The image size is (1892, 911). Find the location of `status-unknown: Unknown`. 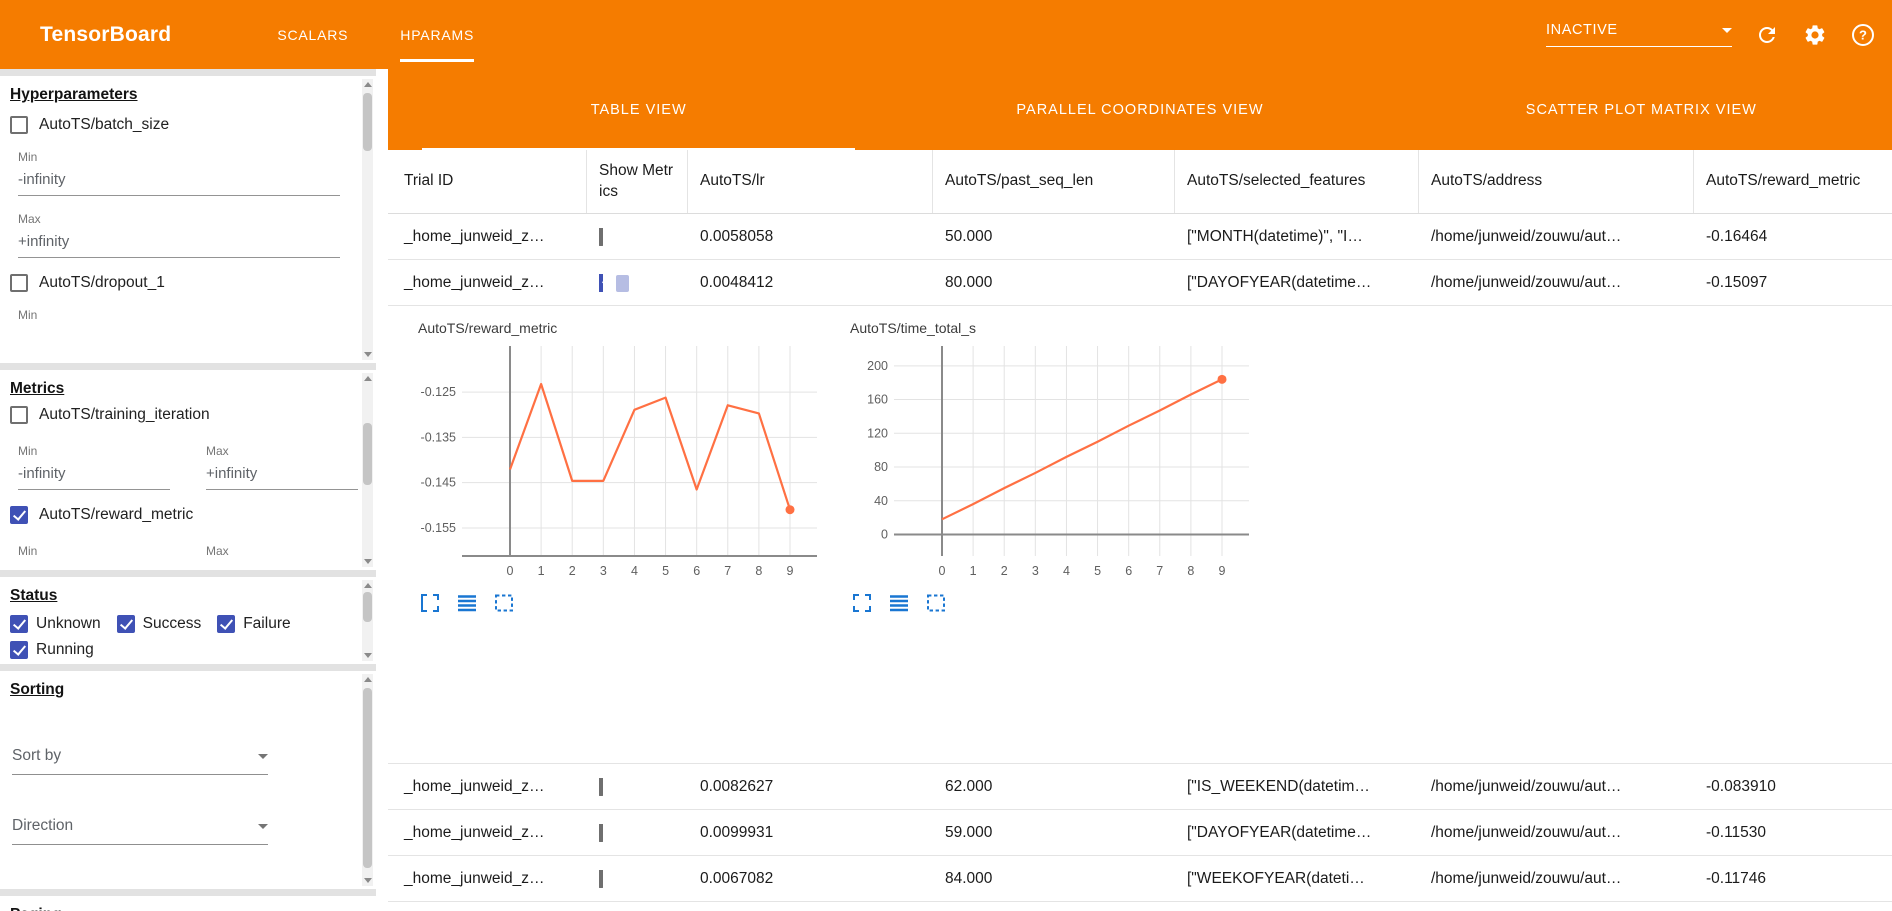

status-unknown: Unknown is located at coordinates (55, 624).